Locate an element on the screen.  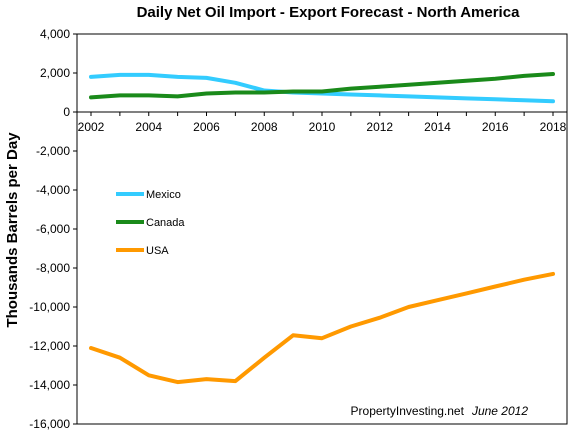
y-tick-label: 2,000 is located at coordinates (55, 73).